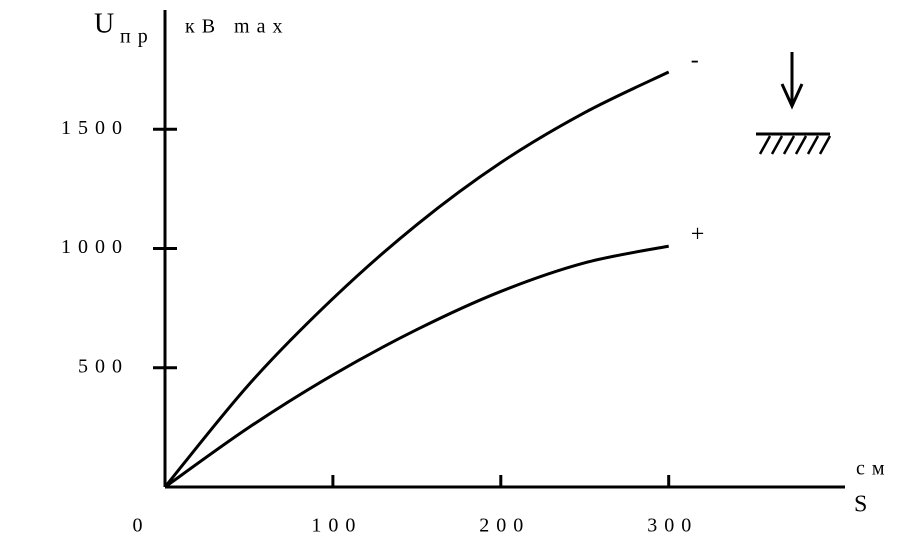 Image resolution: width=920 pixels, height=544 pixels. What do you see at coordinates (95, 128) in the screenshot?
I see `y-tick-label: 1500` at bounding box center [95, 128].